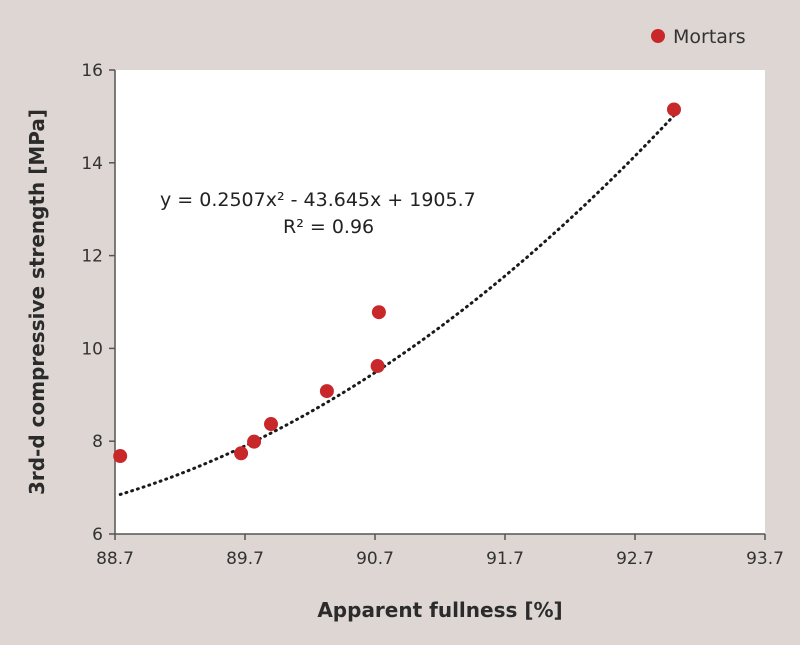  Describe the element at coordinates (245, 559) in the screenshot. I see `x-tick-label: 89.7` at that location.